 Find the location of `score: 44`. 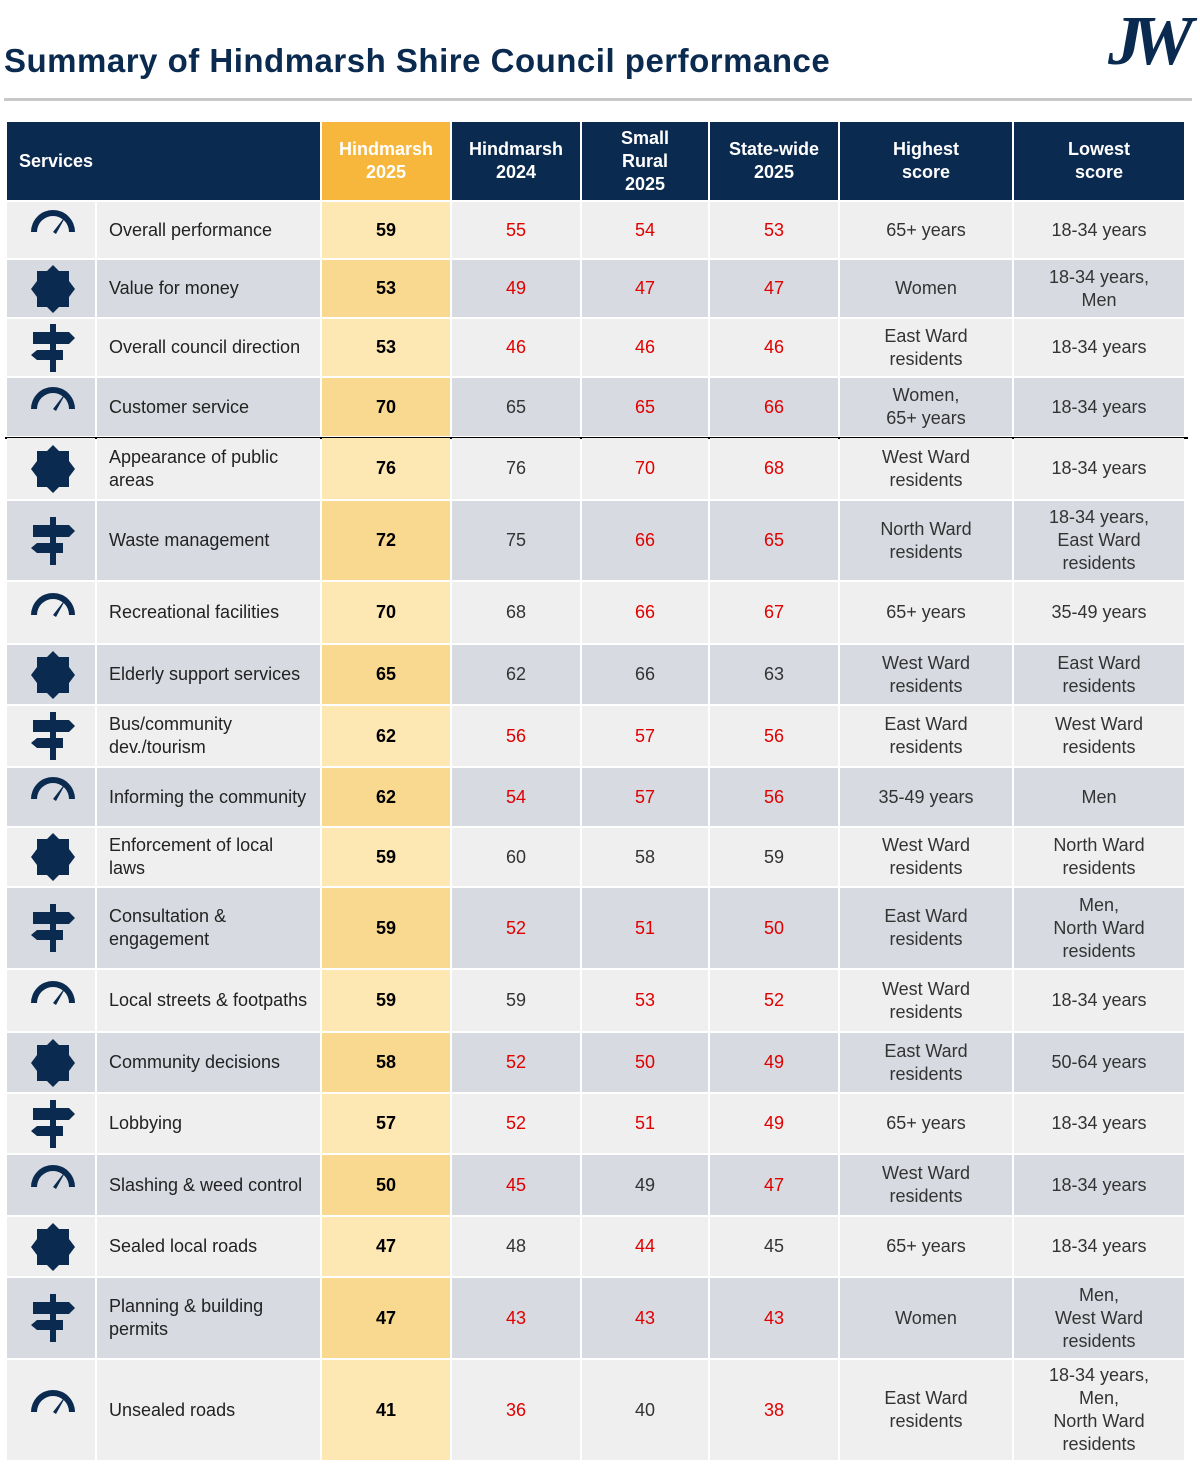

score: 44 is located at coordinates (645, 1246).